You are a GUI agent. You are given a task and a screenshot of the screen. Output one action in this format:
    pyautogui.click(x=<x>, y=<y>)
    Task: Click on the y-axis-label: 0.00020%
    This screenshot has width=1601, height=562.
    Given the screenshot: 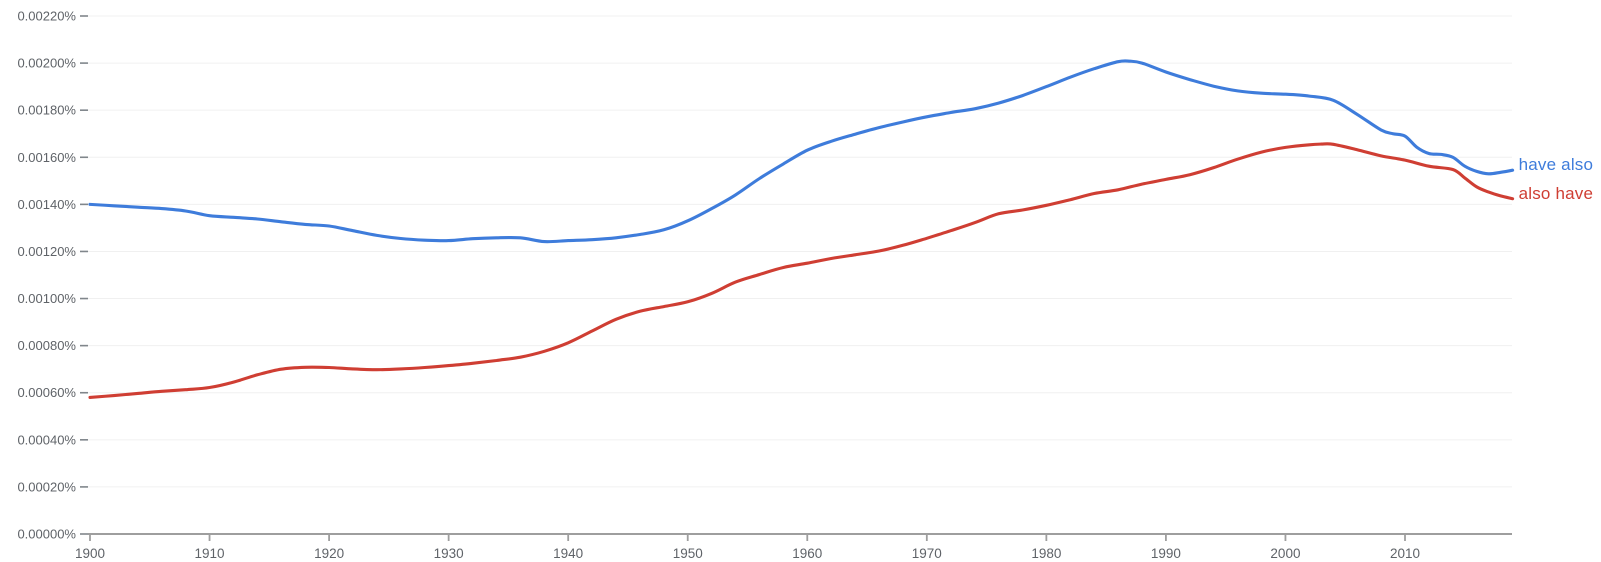 What is the action you would take?
    pyautogui.click(x=46, y=486)
    